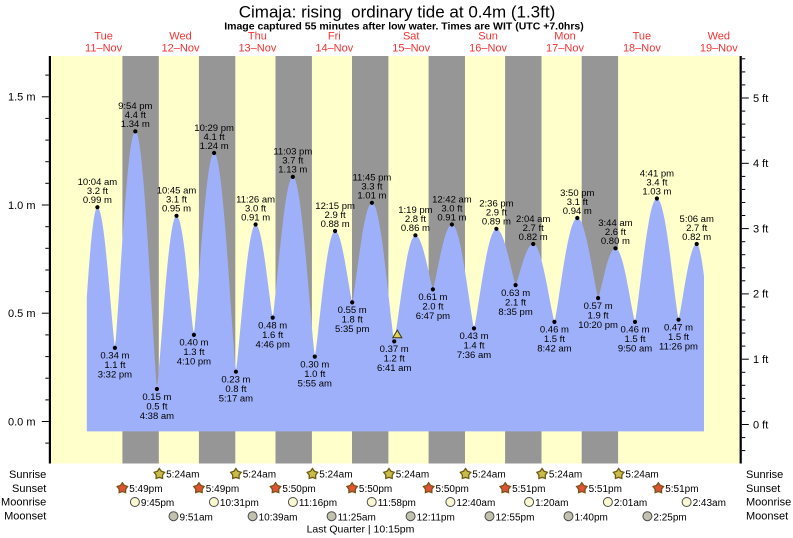 Image resolution: width=793 pixels, height=538 pixels. Describe the element at coordinates (642, 48) in the screenshot. I see `svg-text: 18–Nov` at that location.